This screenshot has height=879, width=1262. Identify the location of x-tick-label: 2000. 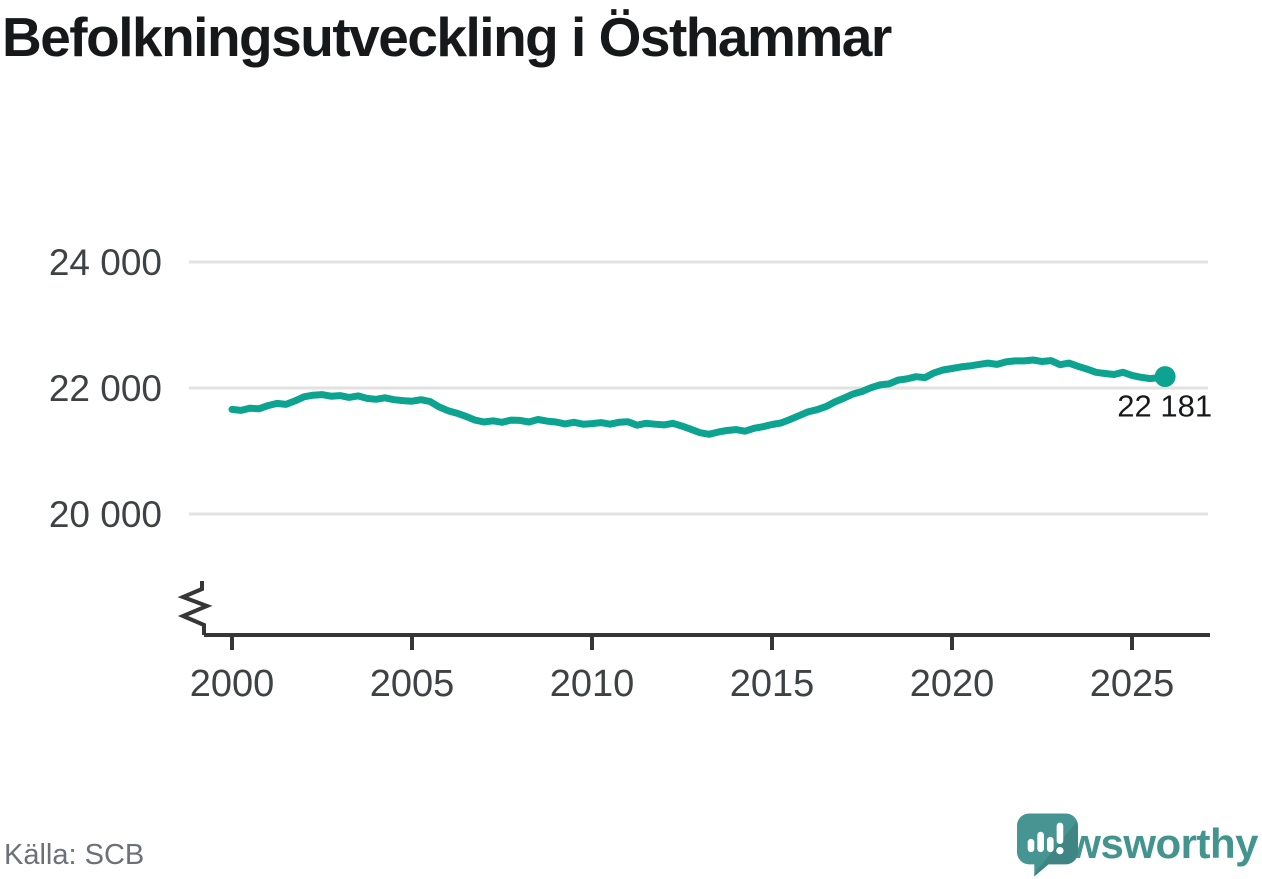
(232, 684).